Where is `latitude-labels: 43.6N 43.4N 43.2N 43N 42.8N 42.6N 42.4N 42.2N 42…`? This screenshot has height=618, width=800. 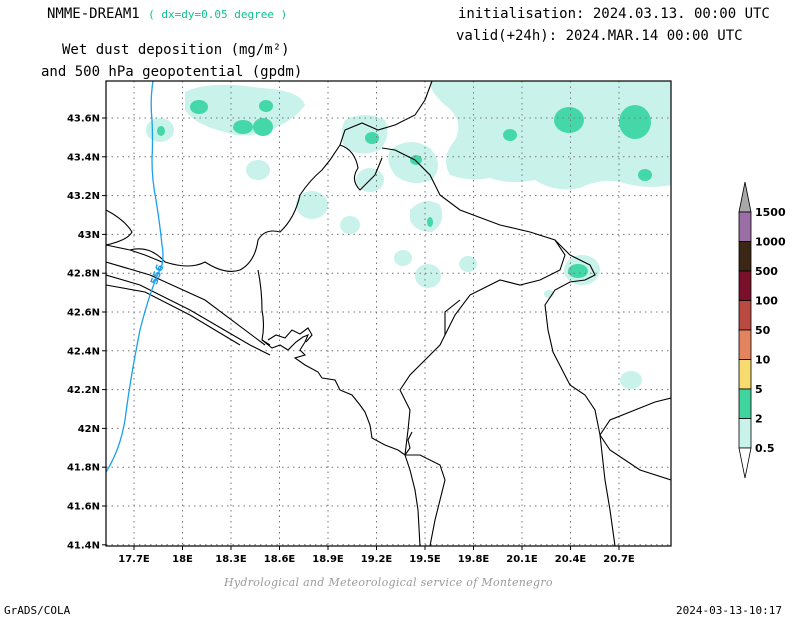
latitude-labels: 43.6N 43.4N 43.2N 43N 42.8N 42.6N 42.4N 42.2N 42… is located at coordinates (83, 333).